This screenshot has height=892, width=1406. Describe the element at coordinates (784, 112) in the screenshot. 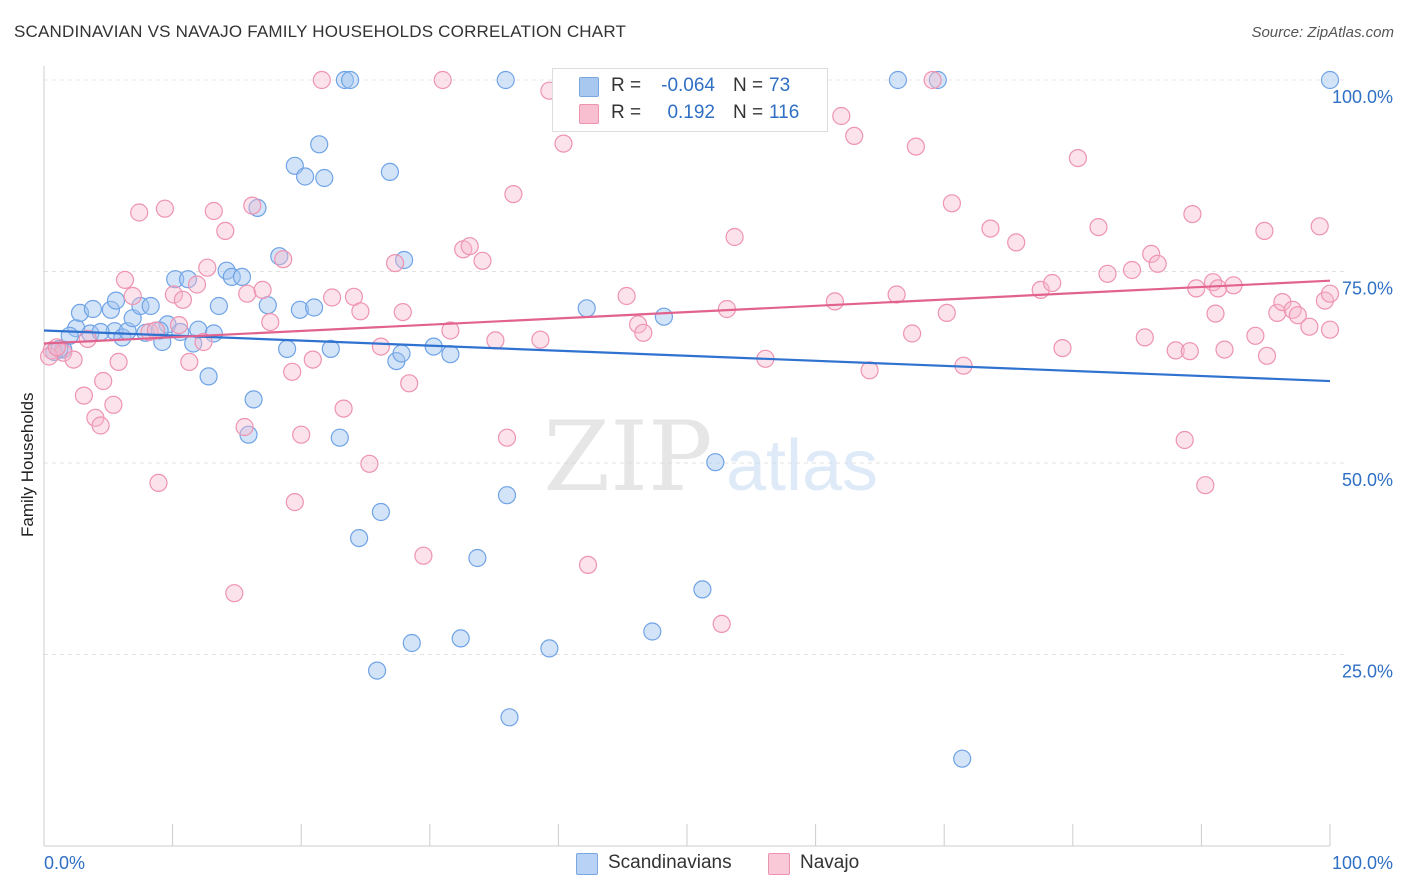

I see `n-value: 116` at that location.